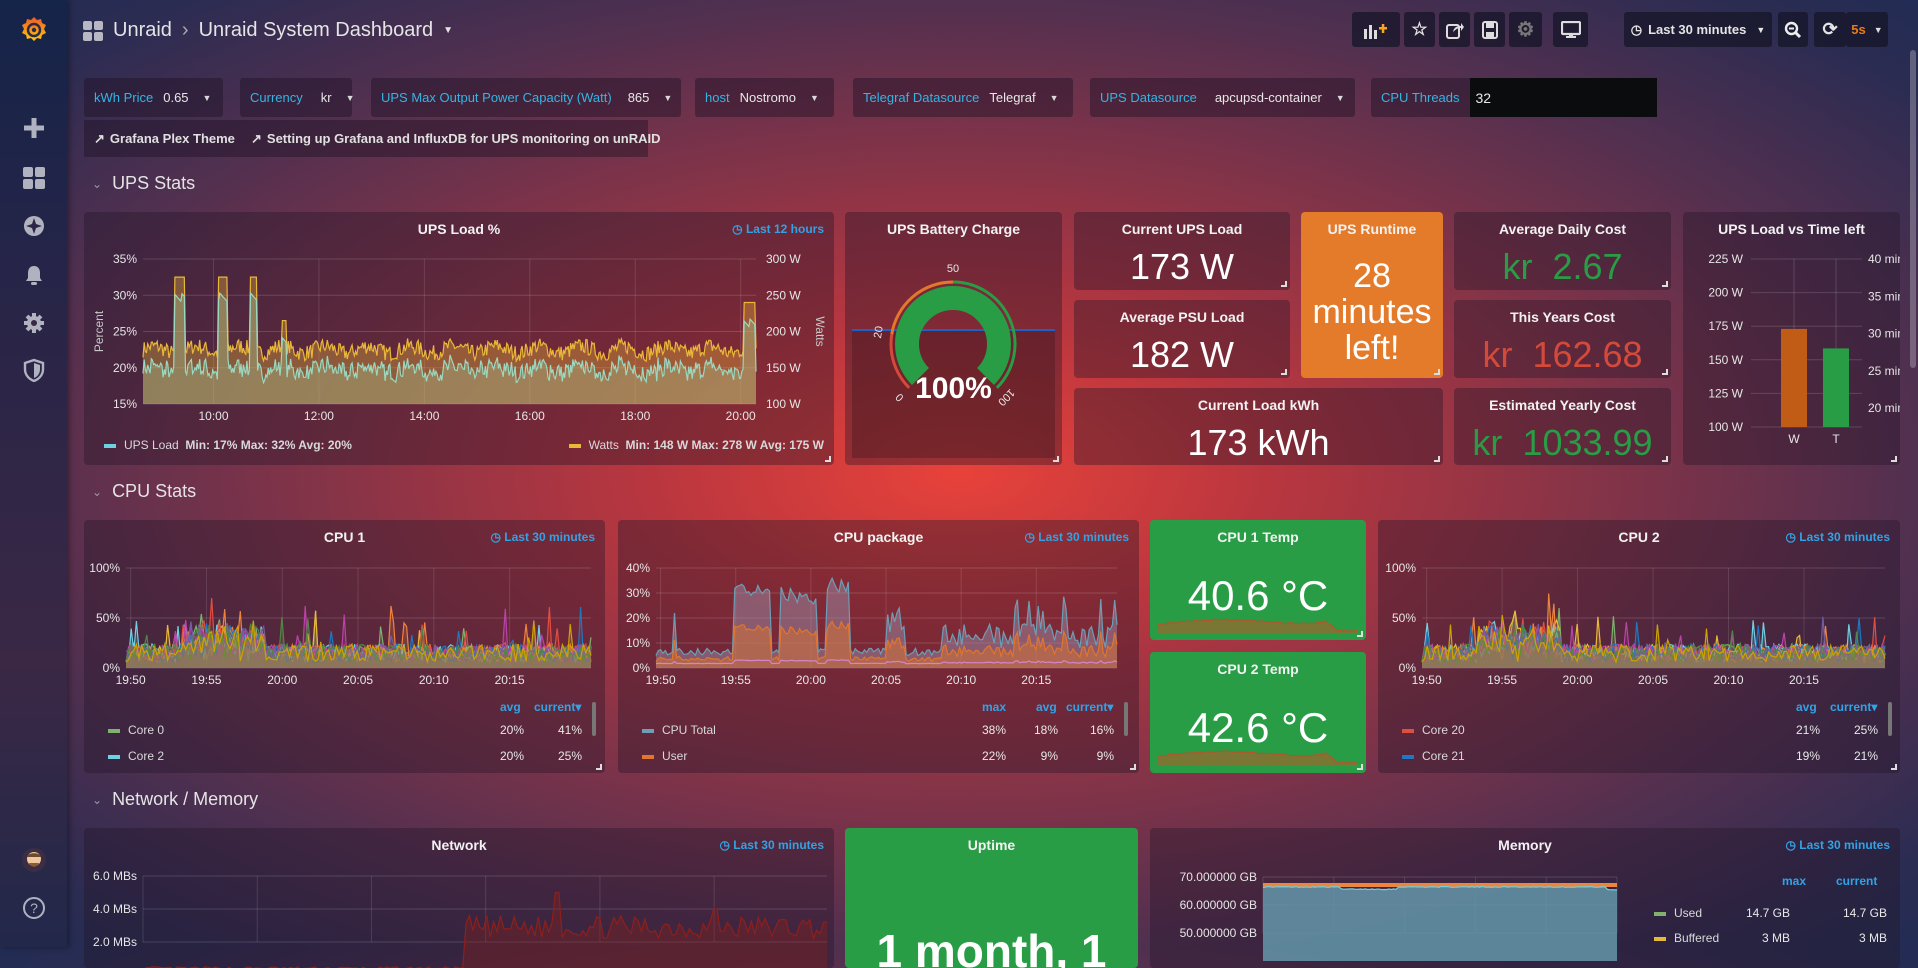 This screenshot has height=968, width=1918. Describe the element at coordinates (1376, 29) in the screenshot. I see `add-panel-button` at that location.